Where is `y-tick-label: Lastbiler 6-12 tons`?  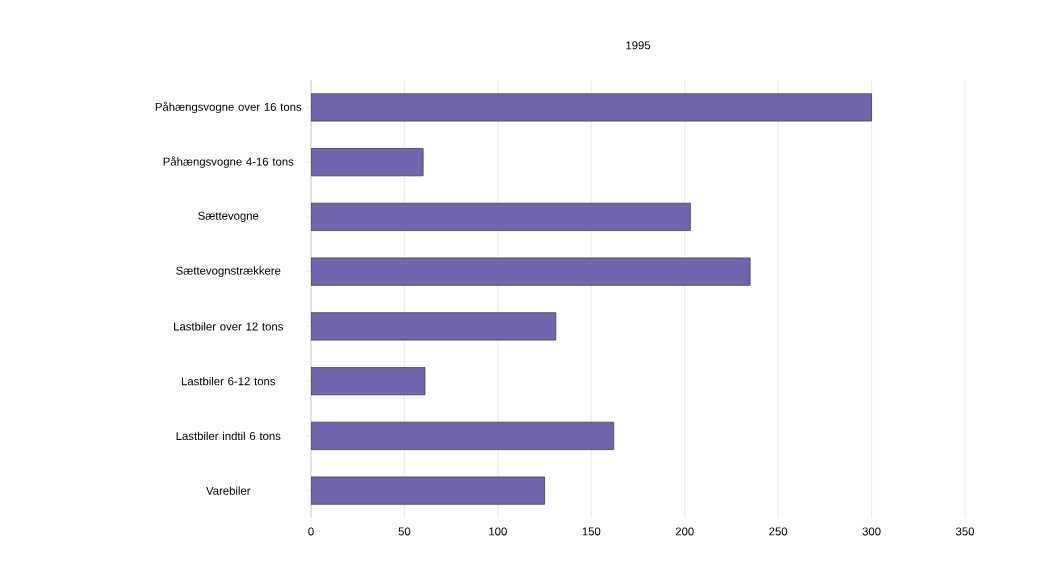
y-tick-label: Lastbiler 6-12 tons is located at coordinates (228, 381).